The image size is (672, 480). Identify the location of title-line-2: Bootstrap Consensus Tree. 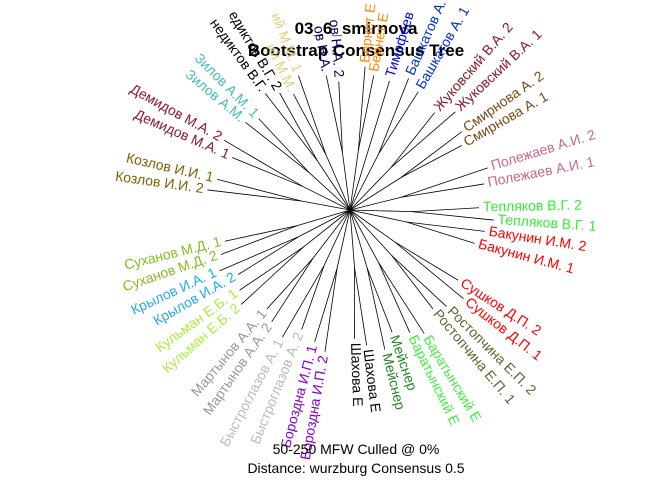
(356, 50).